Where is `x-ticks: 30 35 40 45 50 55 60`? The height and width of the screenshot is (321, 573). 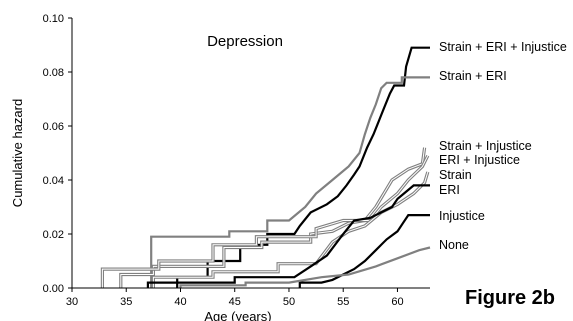 x-ticks: 30 35 40 45 50 55 60 is located at coordinates (235, 298).